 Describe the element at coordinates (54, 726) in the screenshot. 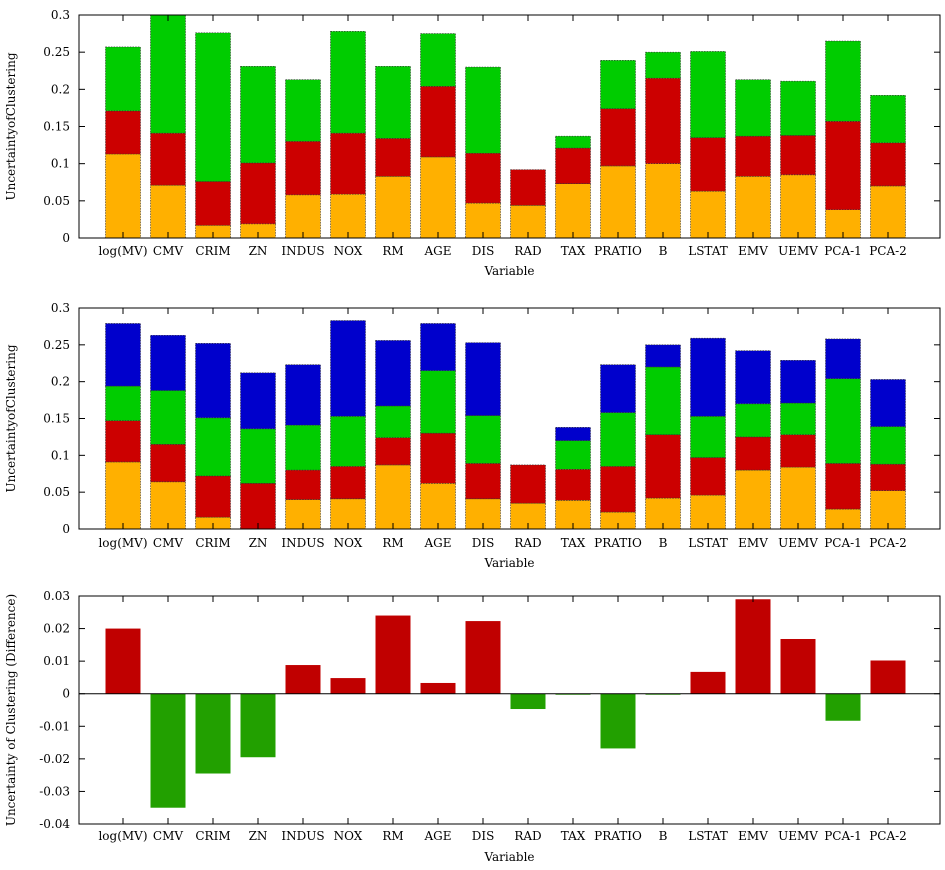

I see `y-tick-label: -0.01` at that location.